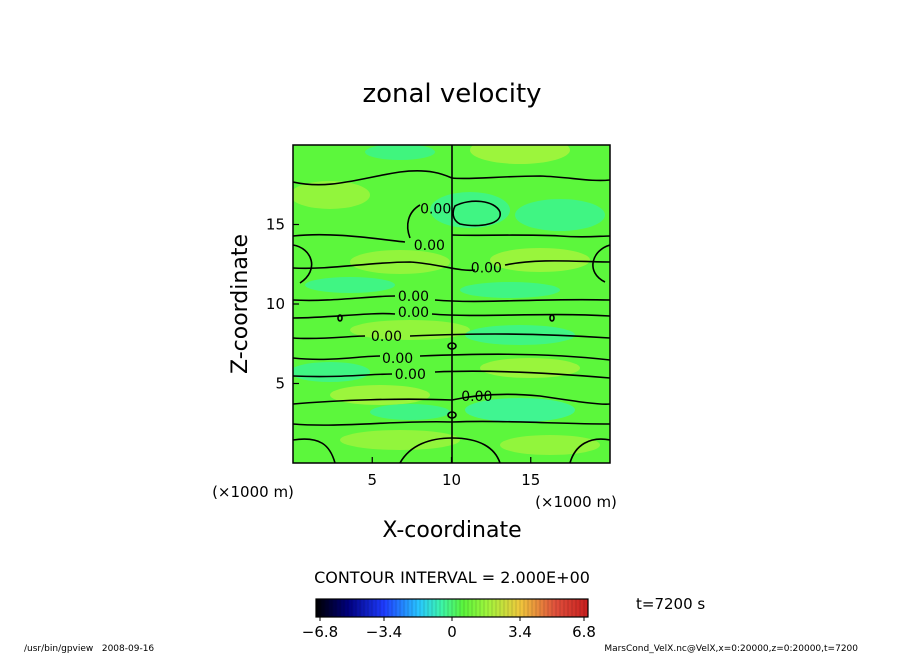 This screenshot has width=904, height=654. I want to click on y-tick-label: 15, so click(275, 225).